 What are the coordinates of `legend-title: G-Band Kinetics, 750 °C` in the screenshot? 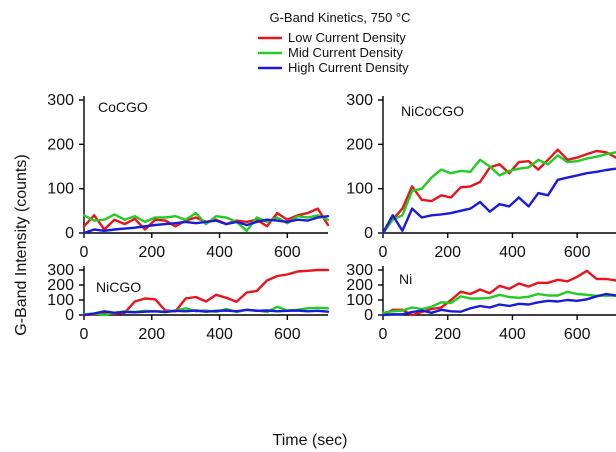 It's located at (339, 17).